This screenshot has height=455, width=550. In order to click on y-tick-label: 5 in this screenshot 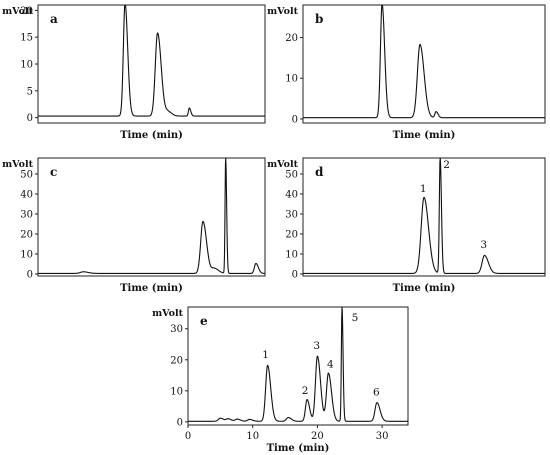, I will do `click(30, 91)`.